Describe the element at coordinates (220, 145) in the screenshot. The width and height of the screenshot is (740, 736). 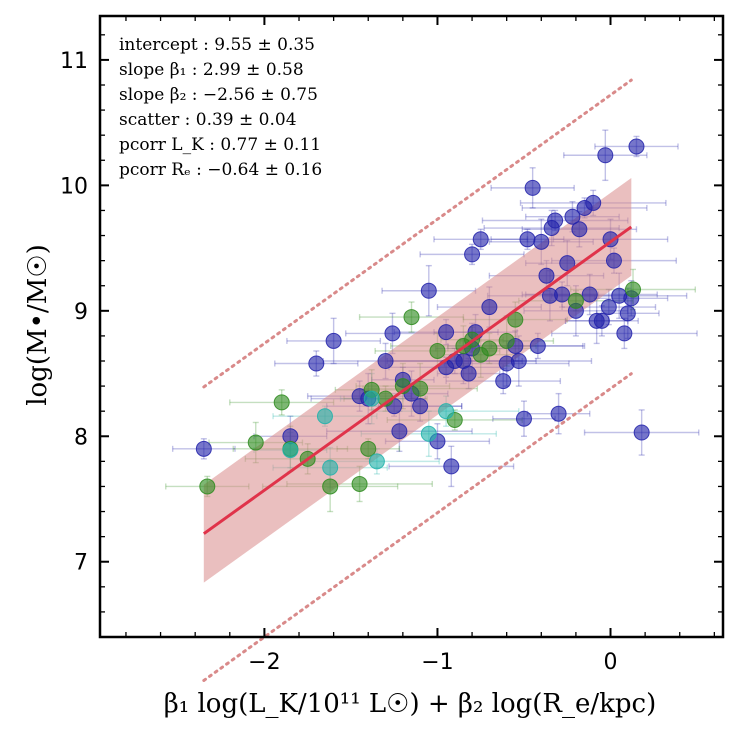
I see `annotation-pcorr-lk: pcorr L_K : 0.77 ± 0.11` at that location.